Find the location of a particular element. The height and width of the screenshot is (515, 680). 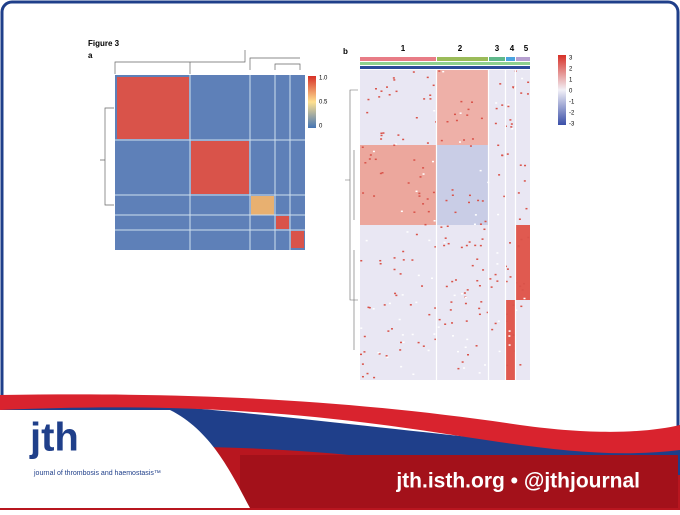

panel-a: Figure 3 a 1.0 0.5 0 is located at coordinates (208, 144).